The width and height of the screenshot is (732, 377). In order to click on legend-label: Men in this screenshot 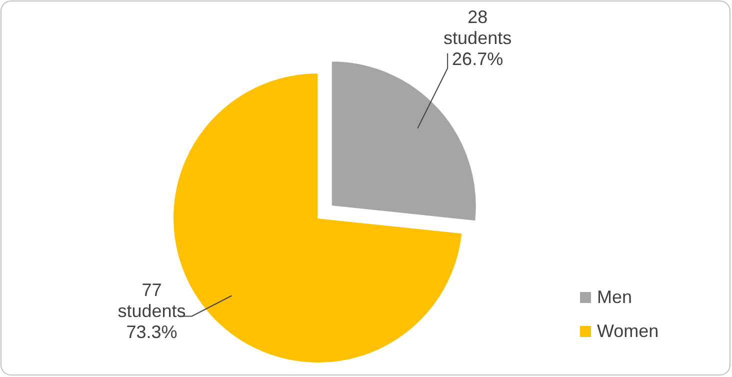, I will do `click(614, 297)`.